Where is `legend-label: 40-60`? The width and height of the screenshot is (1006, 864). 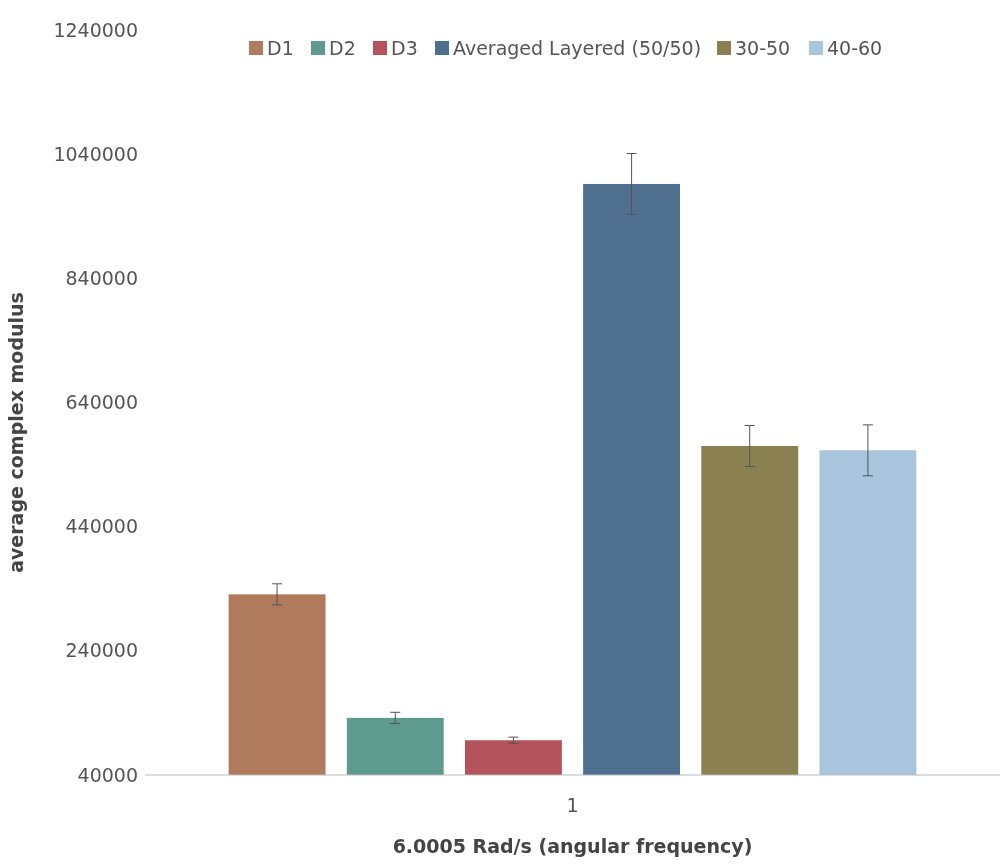
legend-label: 40-60 is located at coordinates (855, 47).